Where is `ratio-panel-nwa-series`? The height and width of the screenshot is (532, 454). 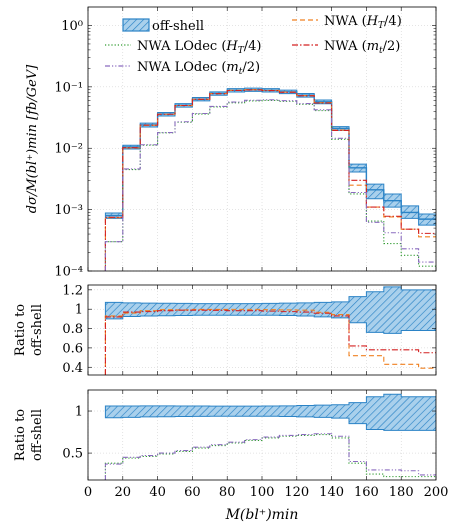 ratio-panel-nwa-series is located at coordinates (270, 330).